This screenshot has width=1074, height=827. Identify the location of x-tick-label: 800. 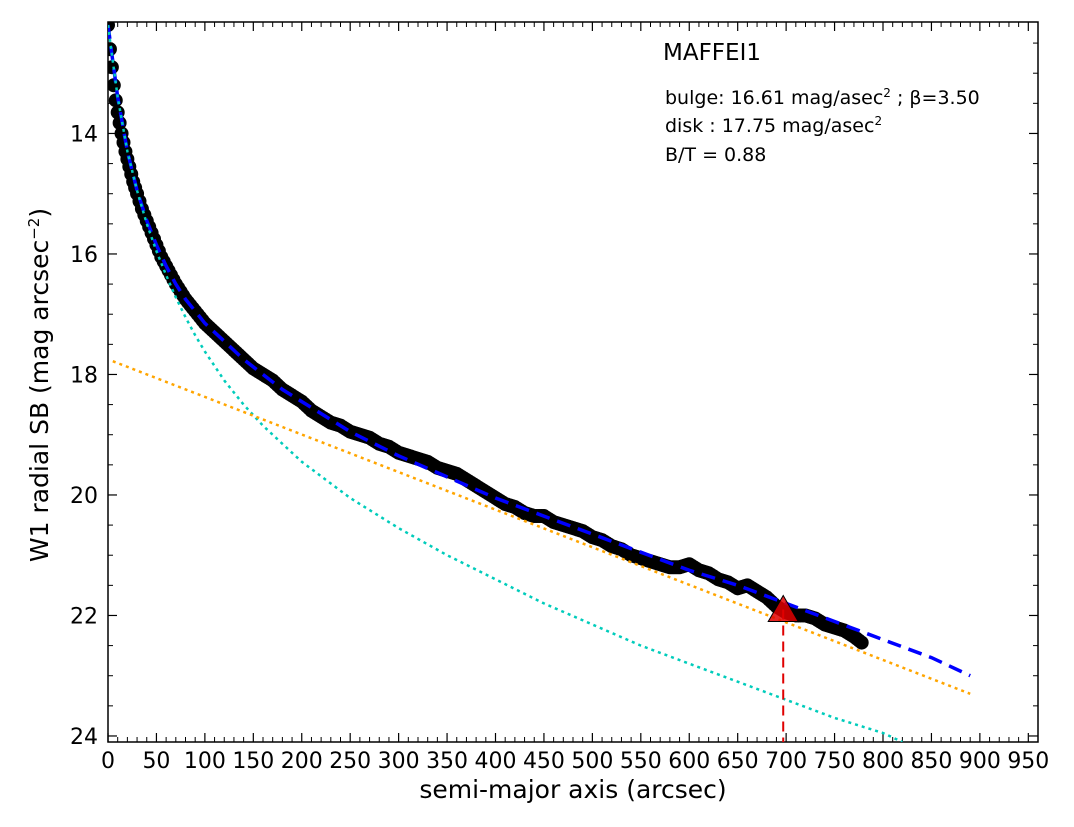
(883, 761).